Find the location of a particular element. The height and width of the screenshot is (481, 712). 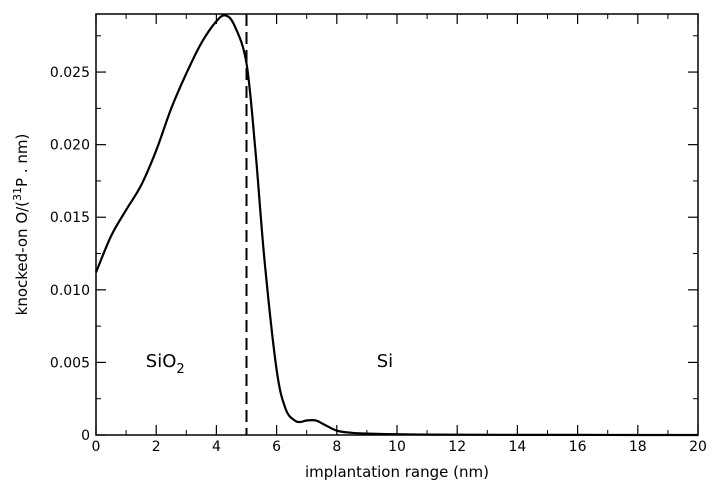

y-axis-label-prefix: knocked-on O/( is located at coordinates (22, 258).